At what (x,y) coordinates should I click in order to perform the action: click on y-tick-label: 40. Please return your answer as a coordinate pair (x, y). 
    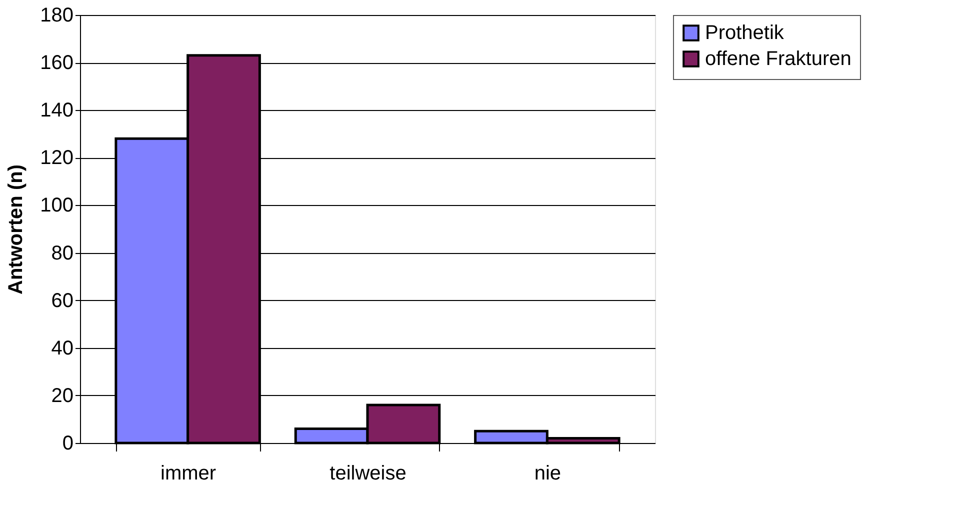
    Looking at the image, I should click on (62, 348).